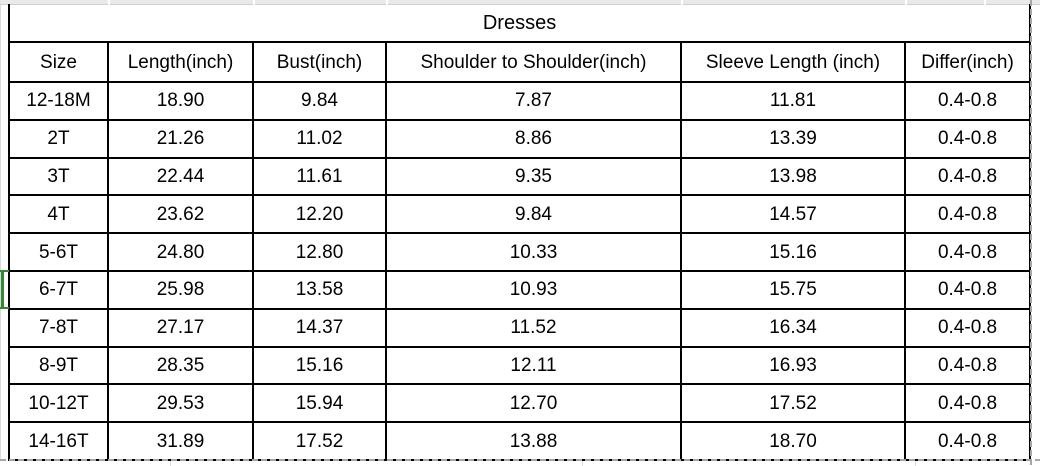 This screenshot has height=466, width=1040. I want to click on table-row: 3T 22.44 11.61 9.35 13.98 0.4-0.8, so click(520, 176).